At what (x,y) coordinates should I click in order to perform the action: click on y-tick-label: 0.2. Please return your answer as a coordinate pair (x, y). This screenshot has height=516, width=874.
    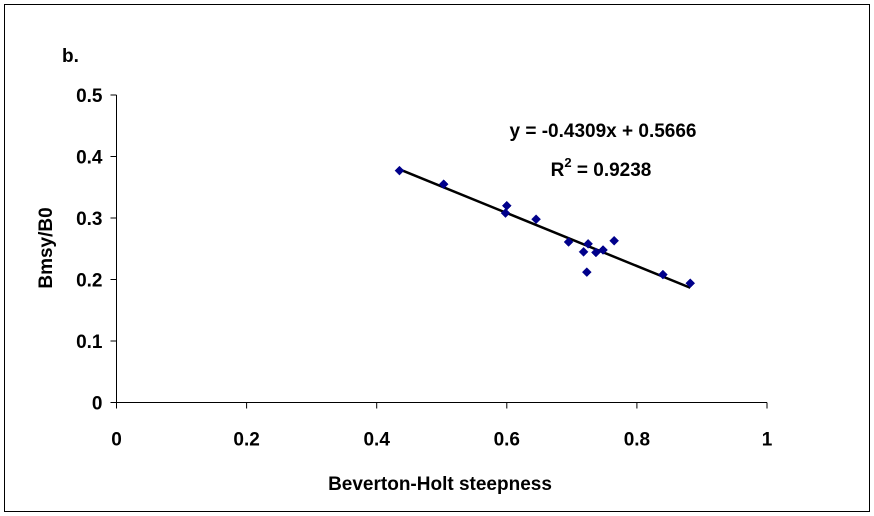
    Looking at the image, I should click on (89, 281).